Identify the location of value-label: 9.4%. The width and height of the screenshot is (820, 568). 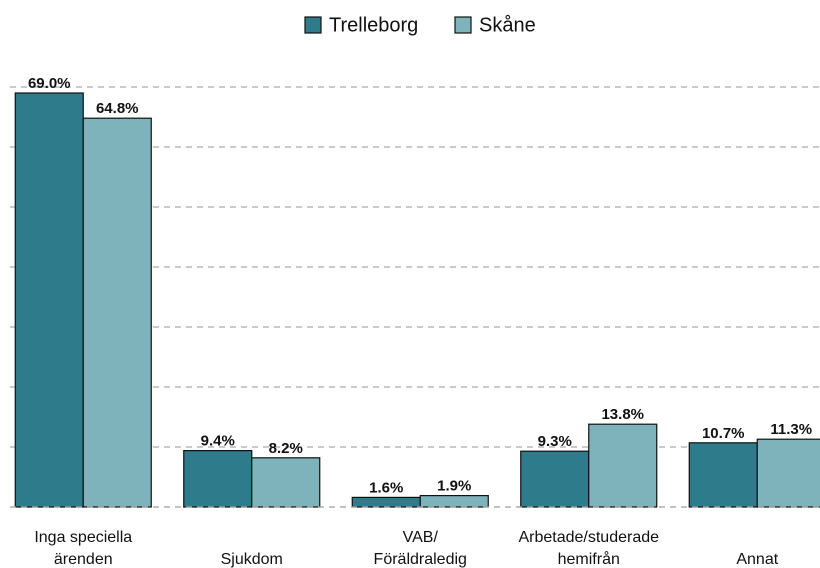
(218, 441).